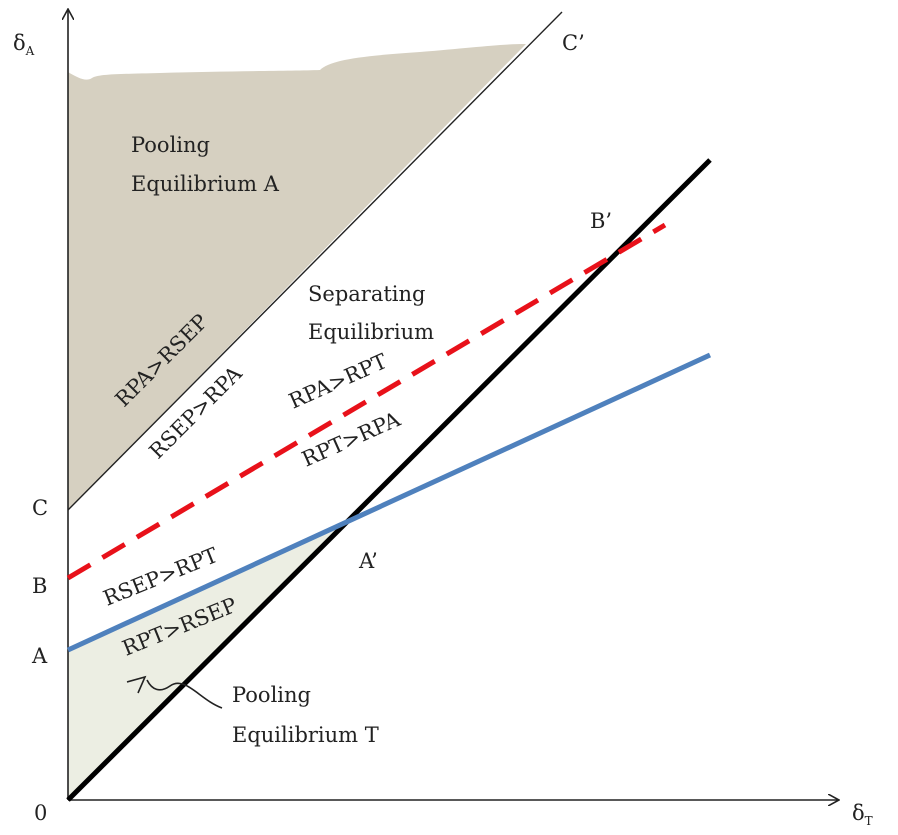  I want to click on point-b-prime-label: B’, so click(601, 221).